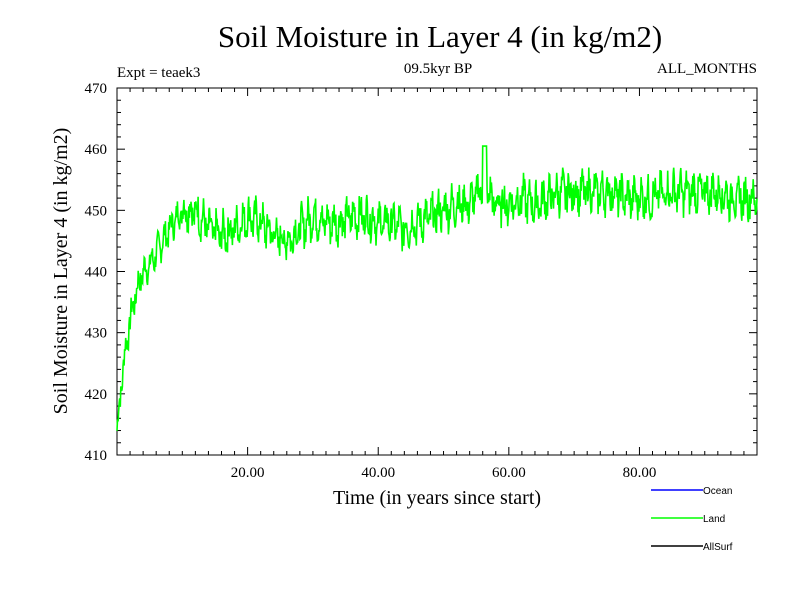  What do you see at coordinates (96, 456) in the screenshot?
I see `y-tick-label: 410` at bounding box center [96, 456].